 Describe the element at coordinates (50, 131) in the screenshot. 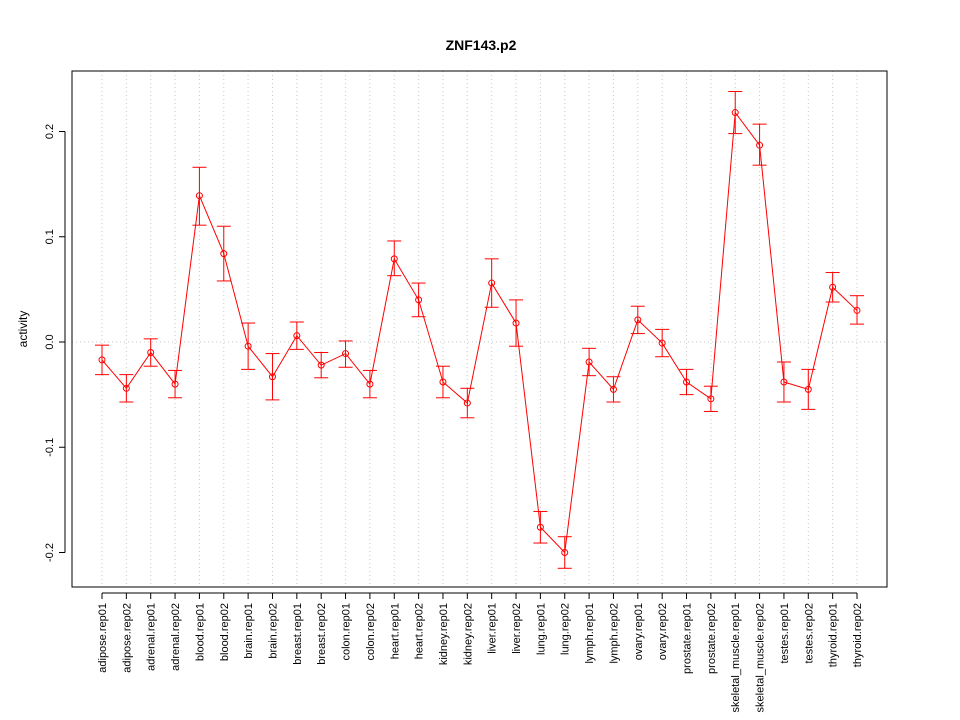

I see `y-tick-label: 0.2` at that location.